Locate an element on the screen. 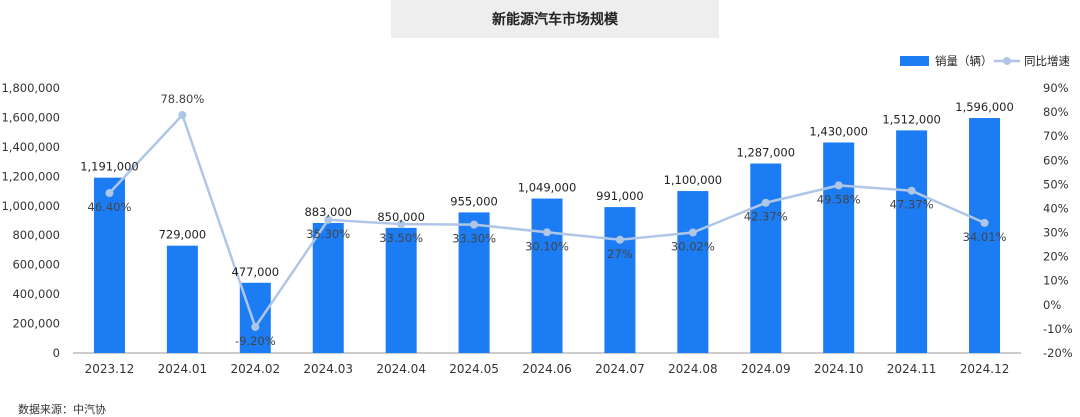 The width and height of the screenshot is (1080, 417). bar-value-label: 477,000 is located at coordinates (256, 272).